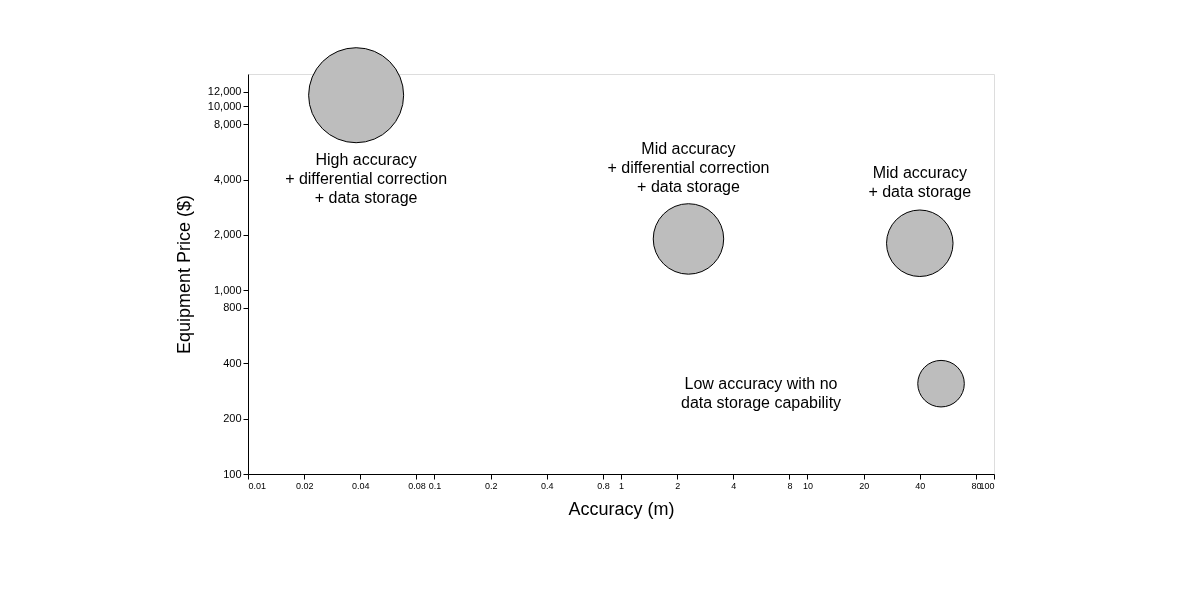  I want to click on y-tick-label: 10,000, so click(224, 105).